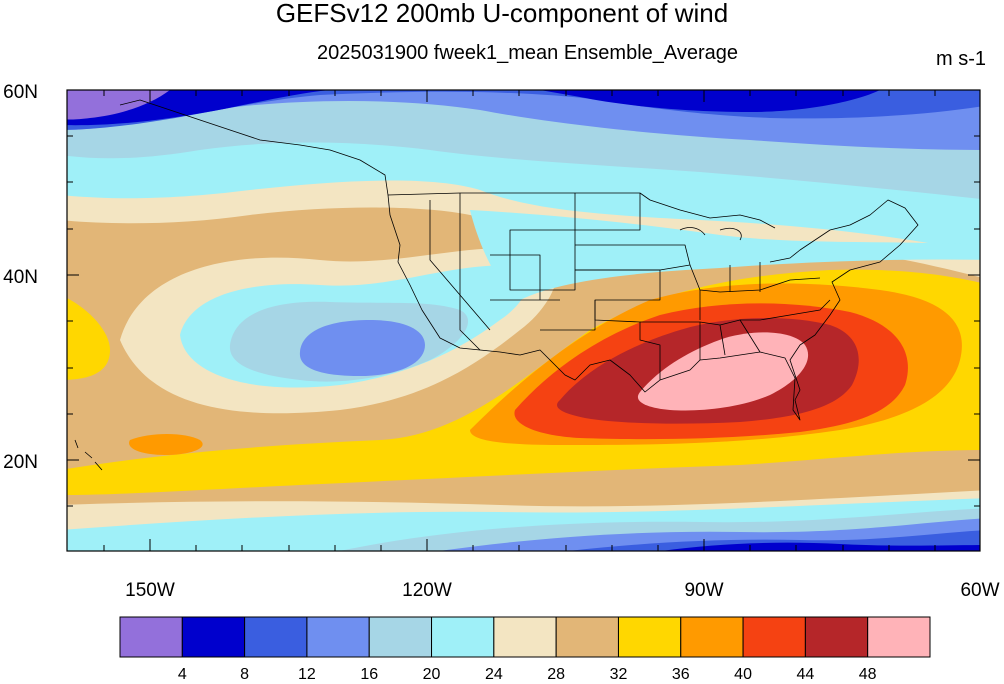  I want to click on colorbar-label: 20, so click(432, 674).